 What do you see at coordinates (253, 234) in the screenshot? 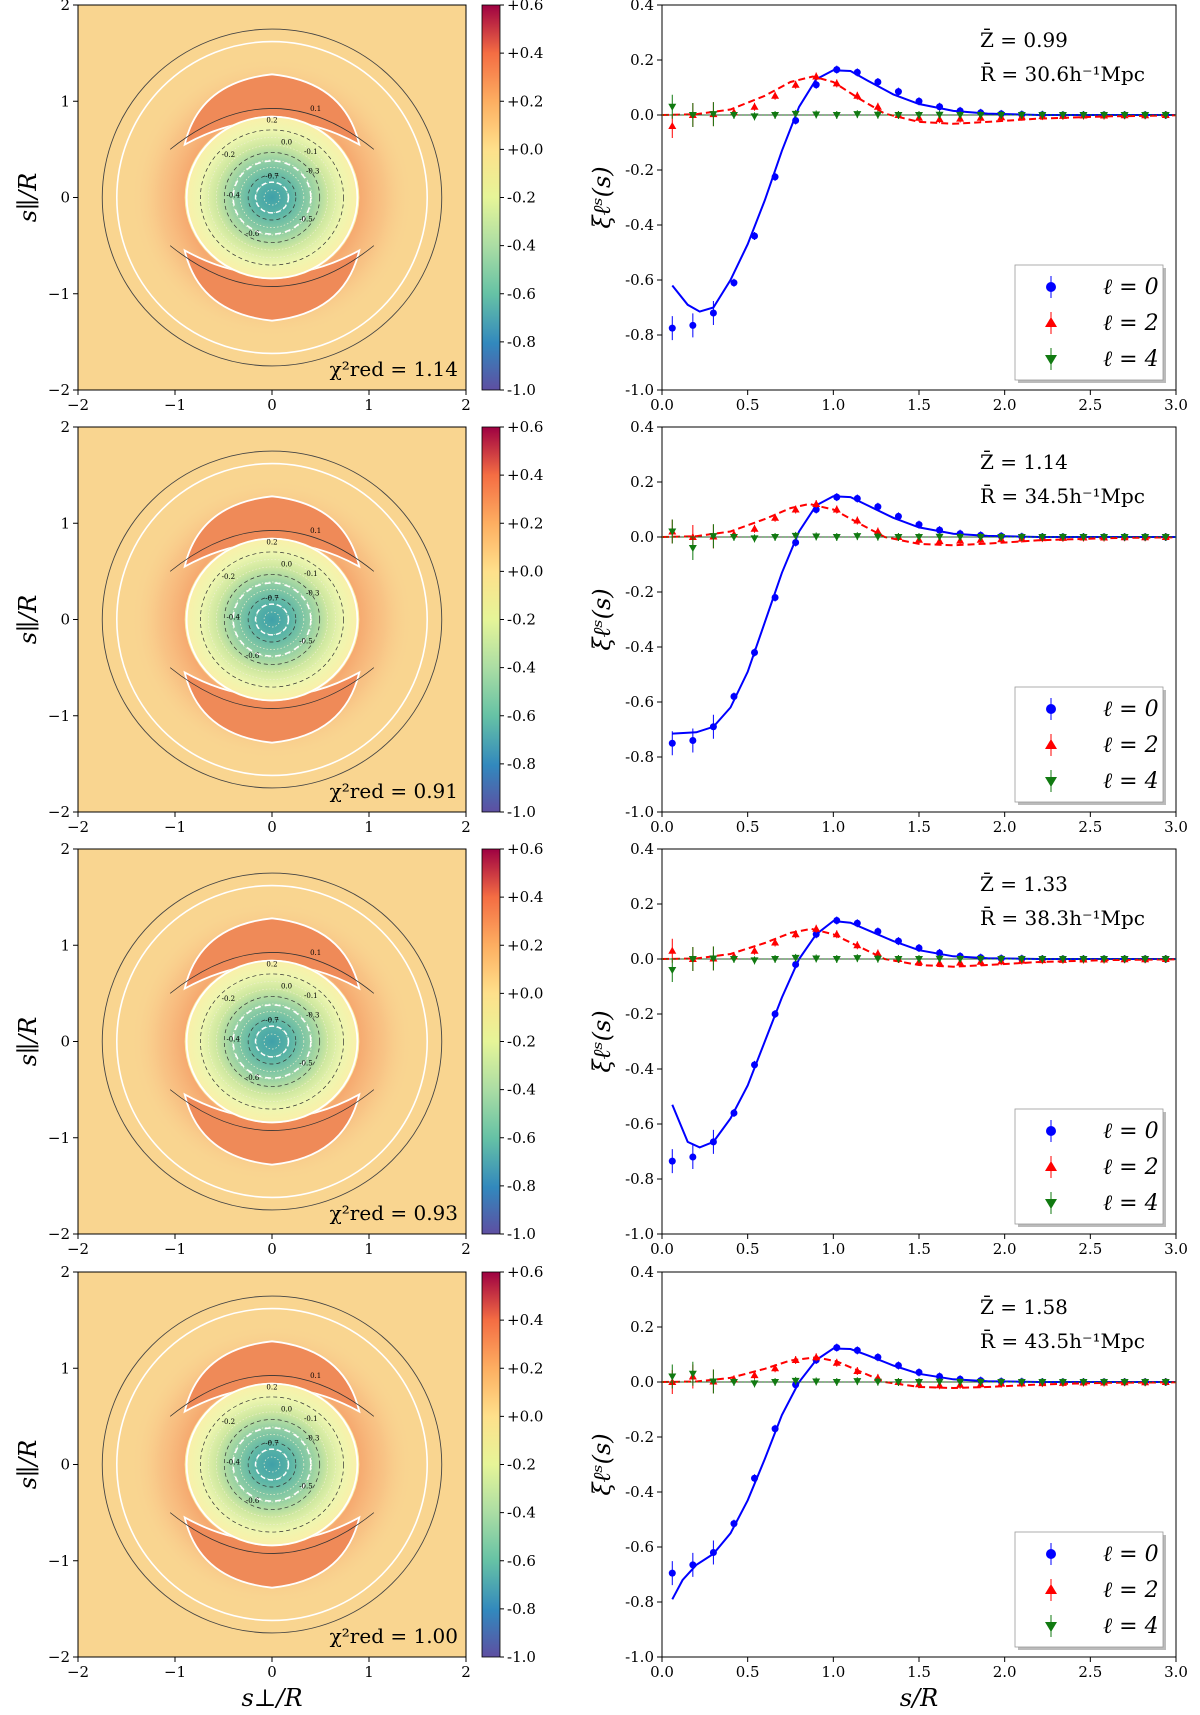
I see `contour-label: -0.6` at bounding box center [253, 234].